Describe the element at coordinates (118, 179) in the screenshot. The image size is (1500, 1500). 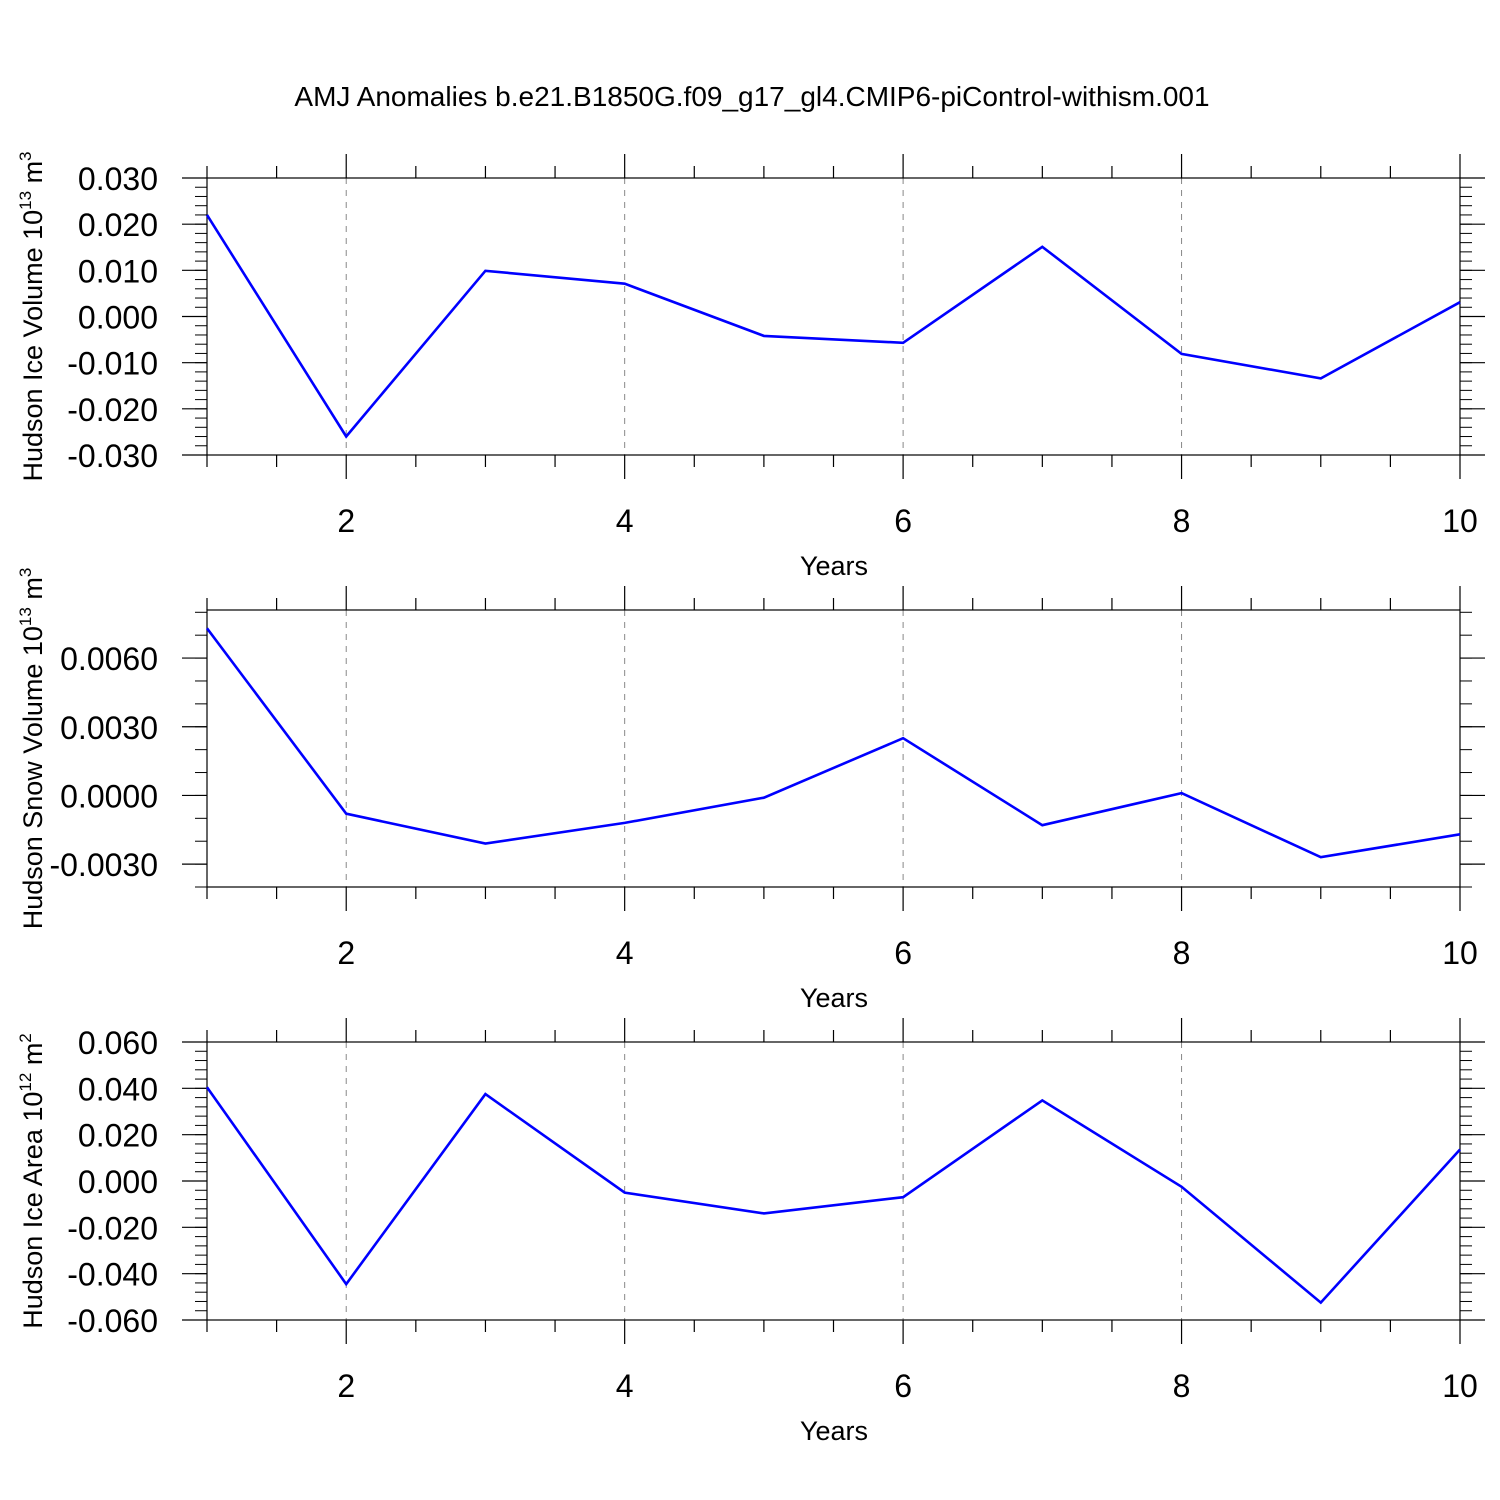
I see `y-tick-label: 0.030` at that location.